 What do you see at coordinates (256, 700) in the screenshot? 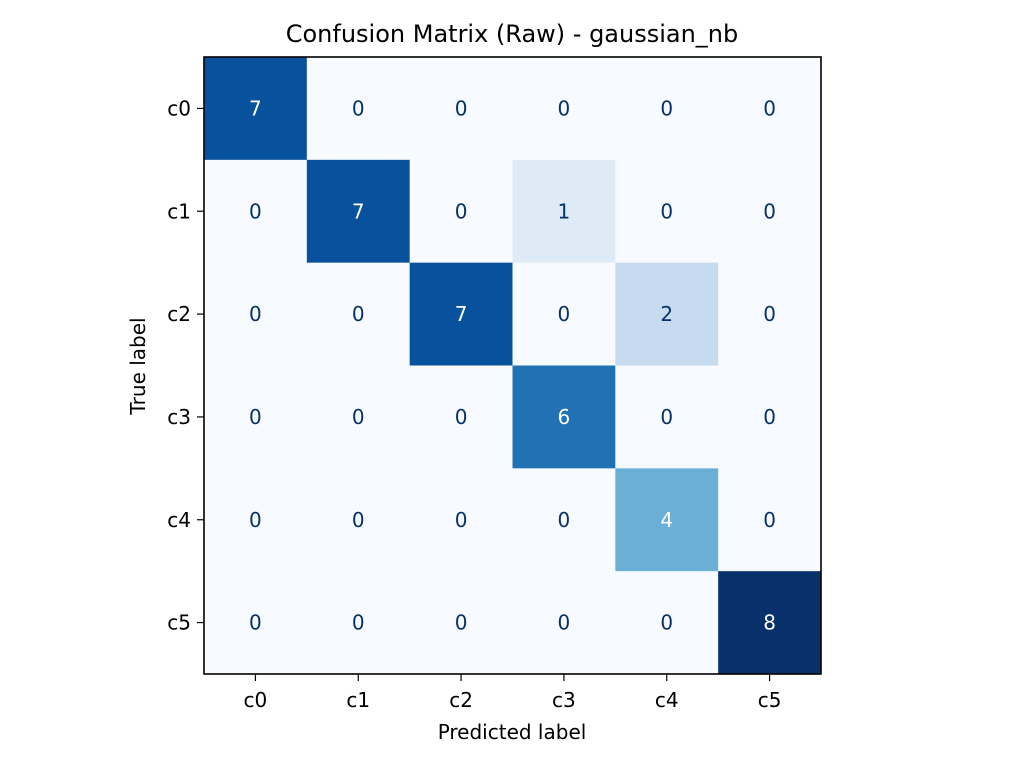
I see `x-tick-label: c0` at bounding box center [256, 700].